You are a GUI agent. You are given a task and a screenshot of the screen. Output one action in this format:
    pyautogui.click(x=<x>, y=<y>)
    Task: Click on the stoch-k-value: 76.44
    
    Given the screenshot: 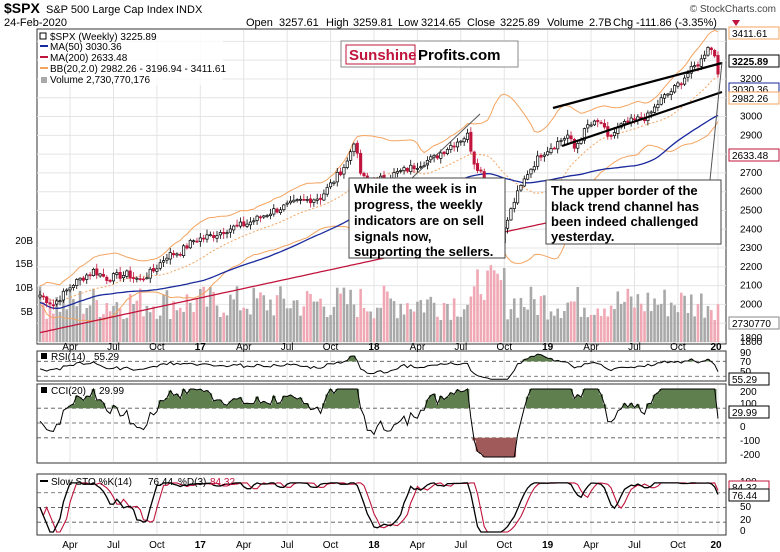 What is the action you would take?
    pyautogui.click(x=160, y=482)
    